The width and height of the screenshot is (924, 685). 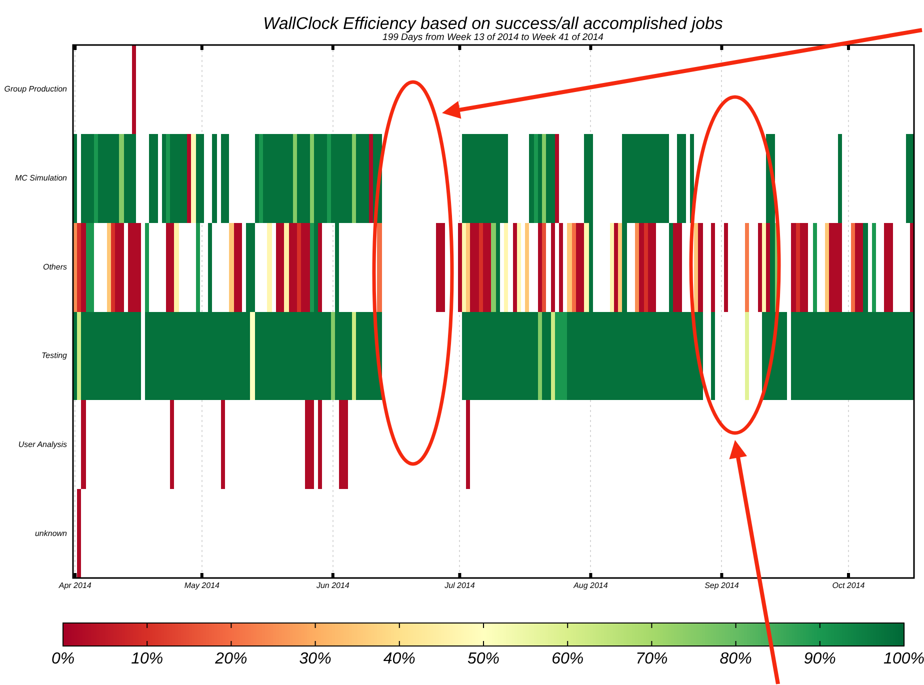 I want to click on y-tick-label: Testing, so click(x=55, y=355).